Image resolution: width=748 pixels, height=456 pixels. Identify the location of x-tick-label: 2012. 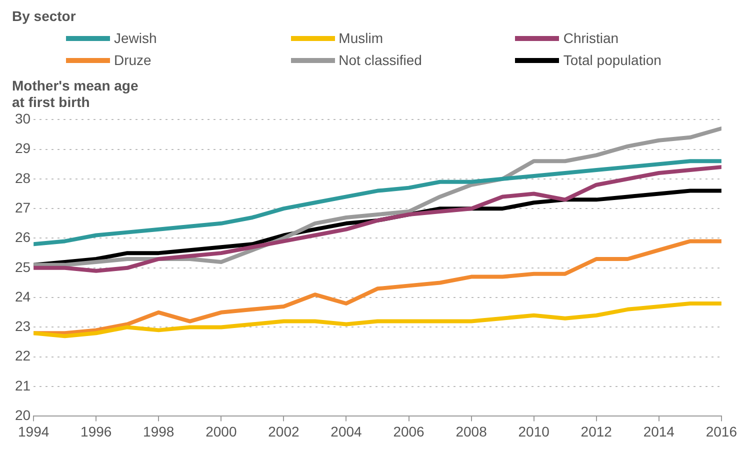
(596, 431).